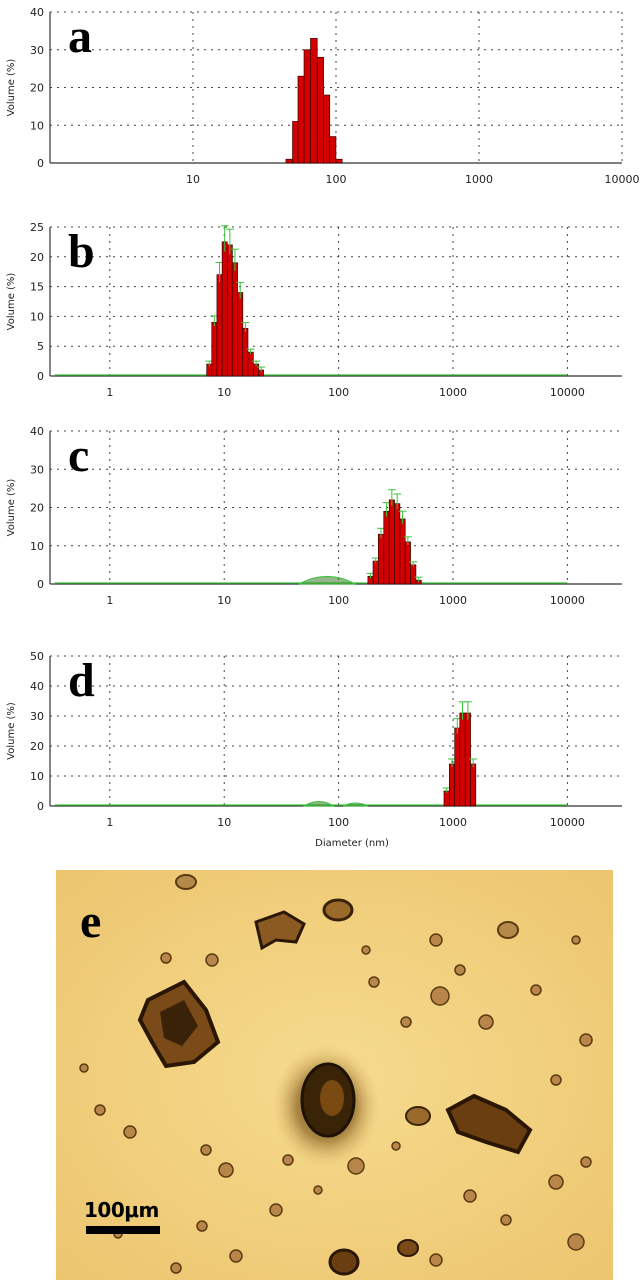 The image size is (644, 1280). Describe the element at coordinates (37, 656) in the screenshot. I see `y-tick-label: 50` at that location.